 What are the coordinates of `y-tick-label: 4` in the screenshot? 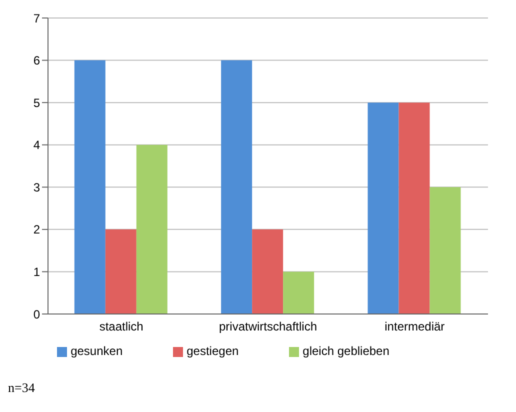 It's located at (36, 145).